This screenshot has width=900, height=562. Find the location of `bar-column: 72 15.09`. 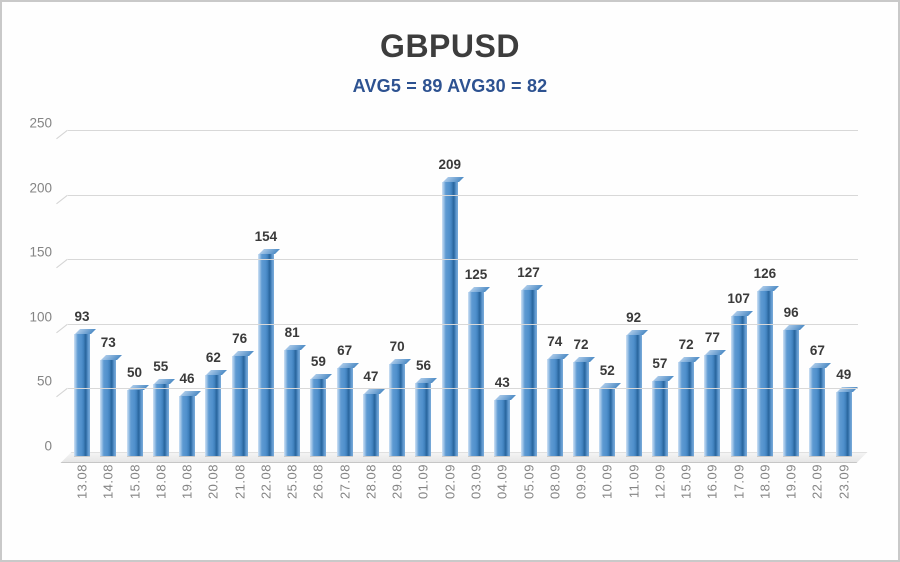

bar-column: 72 15.09 is located at coordinates (686, 315).